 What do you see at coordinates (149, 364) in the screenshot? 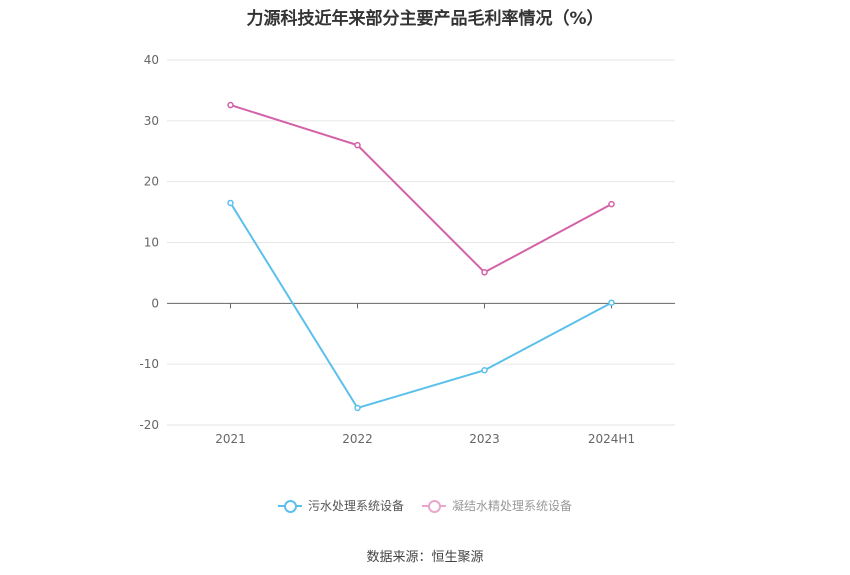
I see `y-tick-label: -10` at bounding box center [149, 364].